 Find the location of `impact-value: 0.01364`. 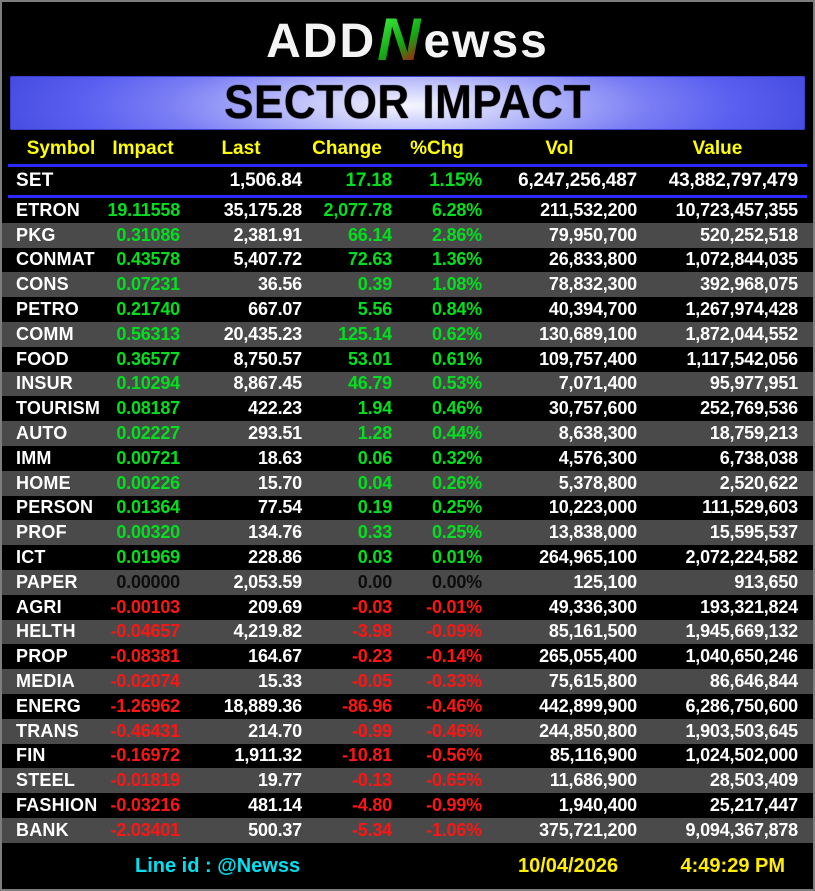

impact-value: 0.01364 is located at coordinates (148, 507).